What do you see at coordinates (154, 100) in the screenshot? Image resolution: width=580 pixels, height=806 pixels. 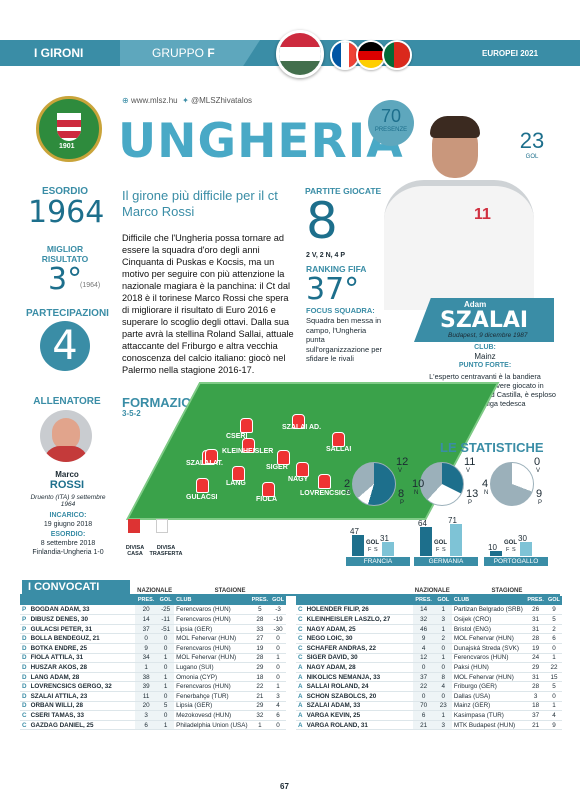 I see `website-link: www.mlsz.hu` at bounding box center [154, 100].